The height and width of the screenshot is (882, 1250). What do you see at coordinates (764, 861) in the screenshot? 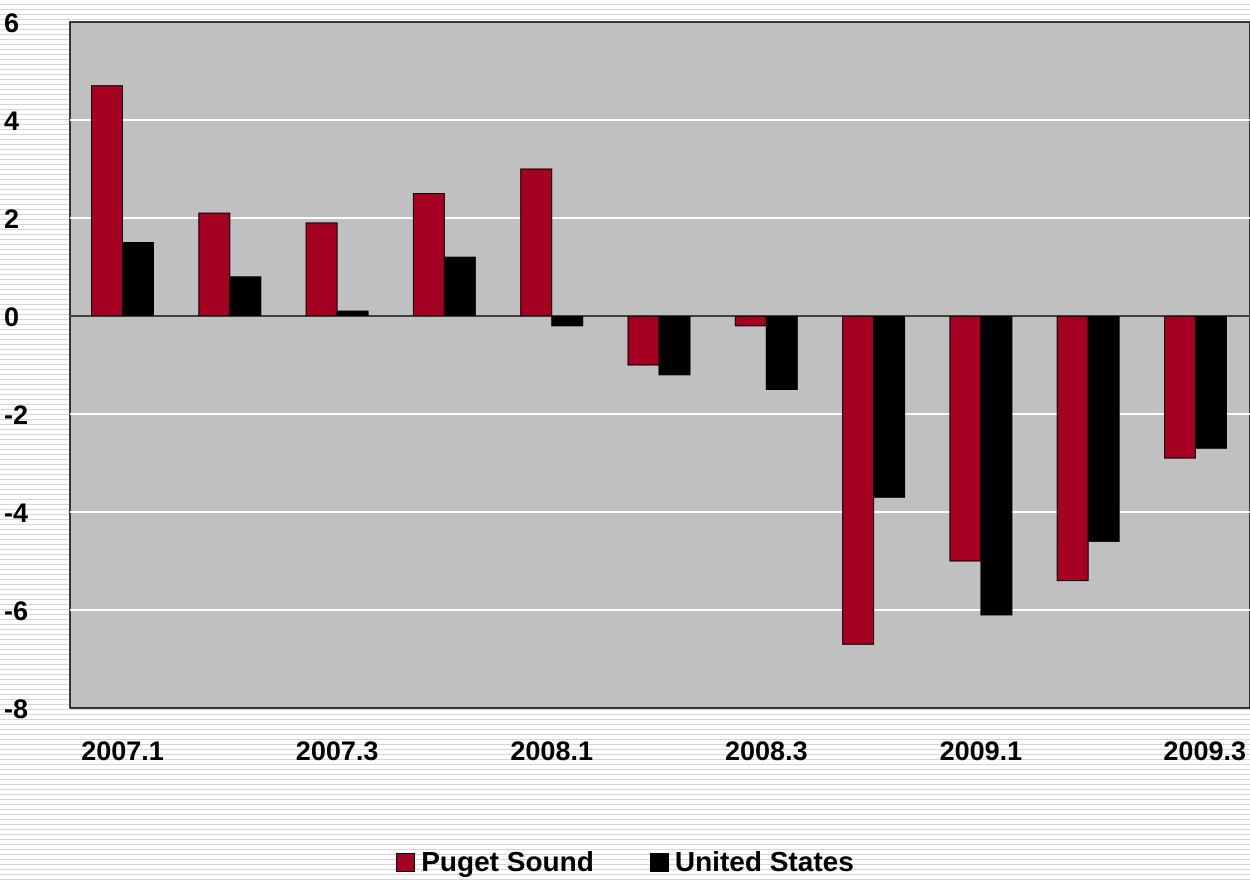
I see `legend-label-united-states: United States` at bounding box center [764, 861].